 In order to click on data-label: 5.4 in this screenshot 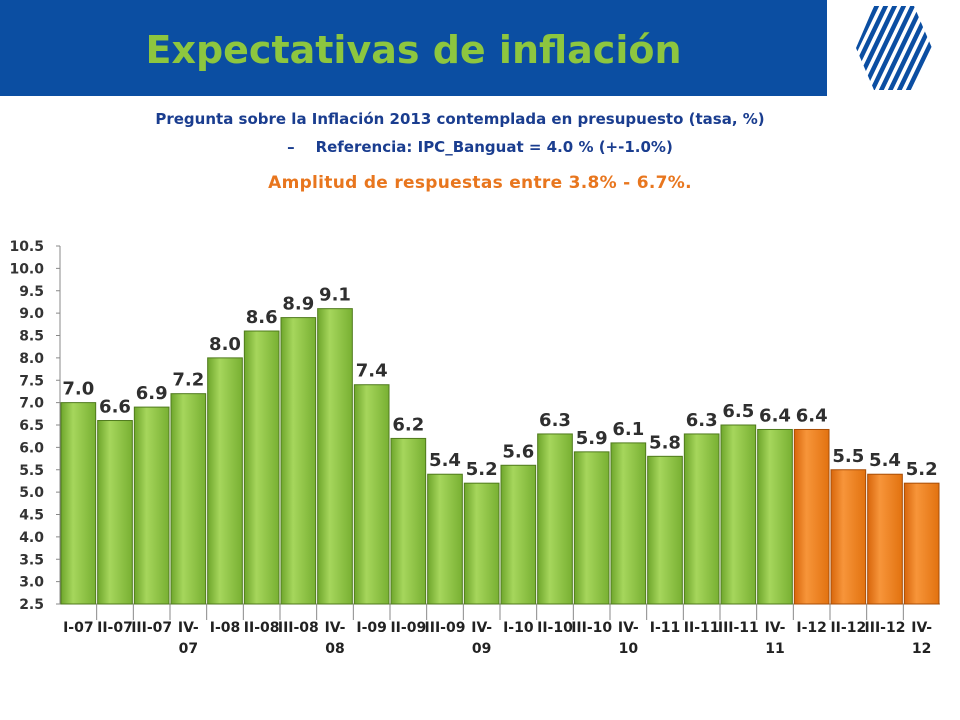, I will do `click(885, 460)`.